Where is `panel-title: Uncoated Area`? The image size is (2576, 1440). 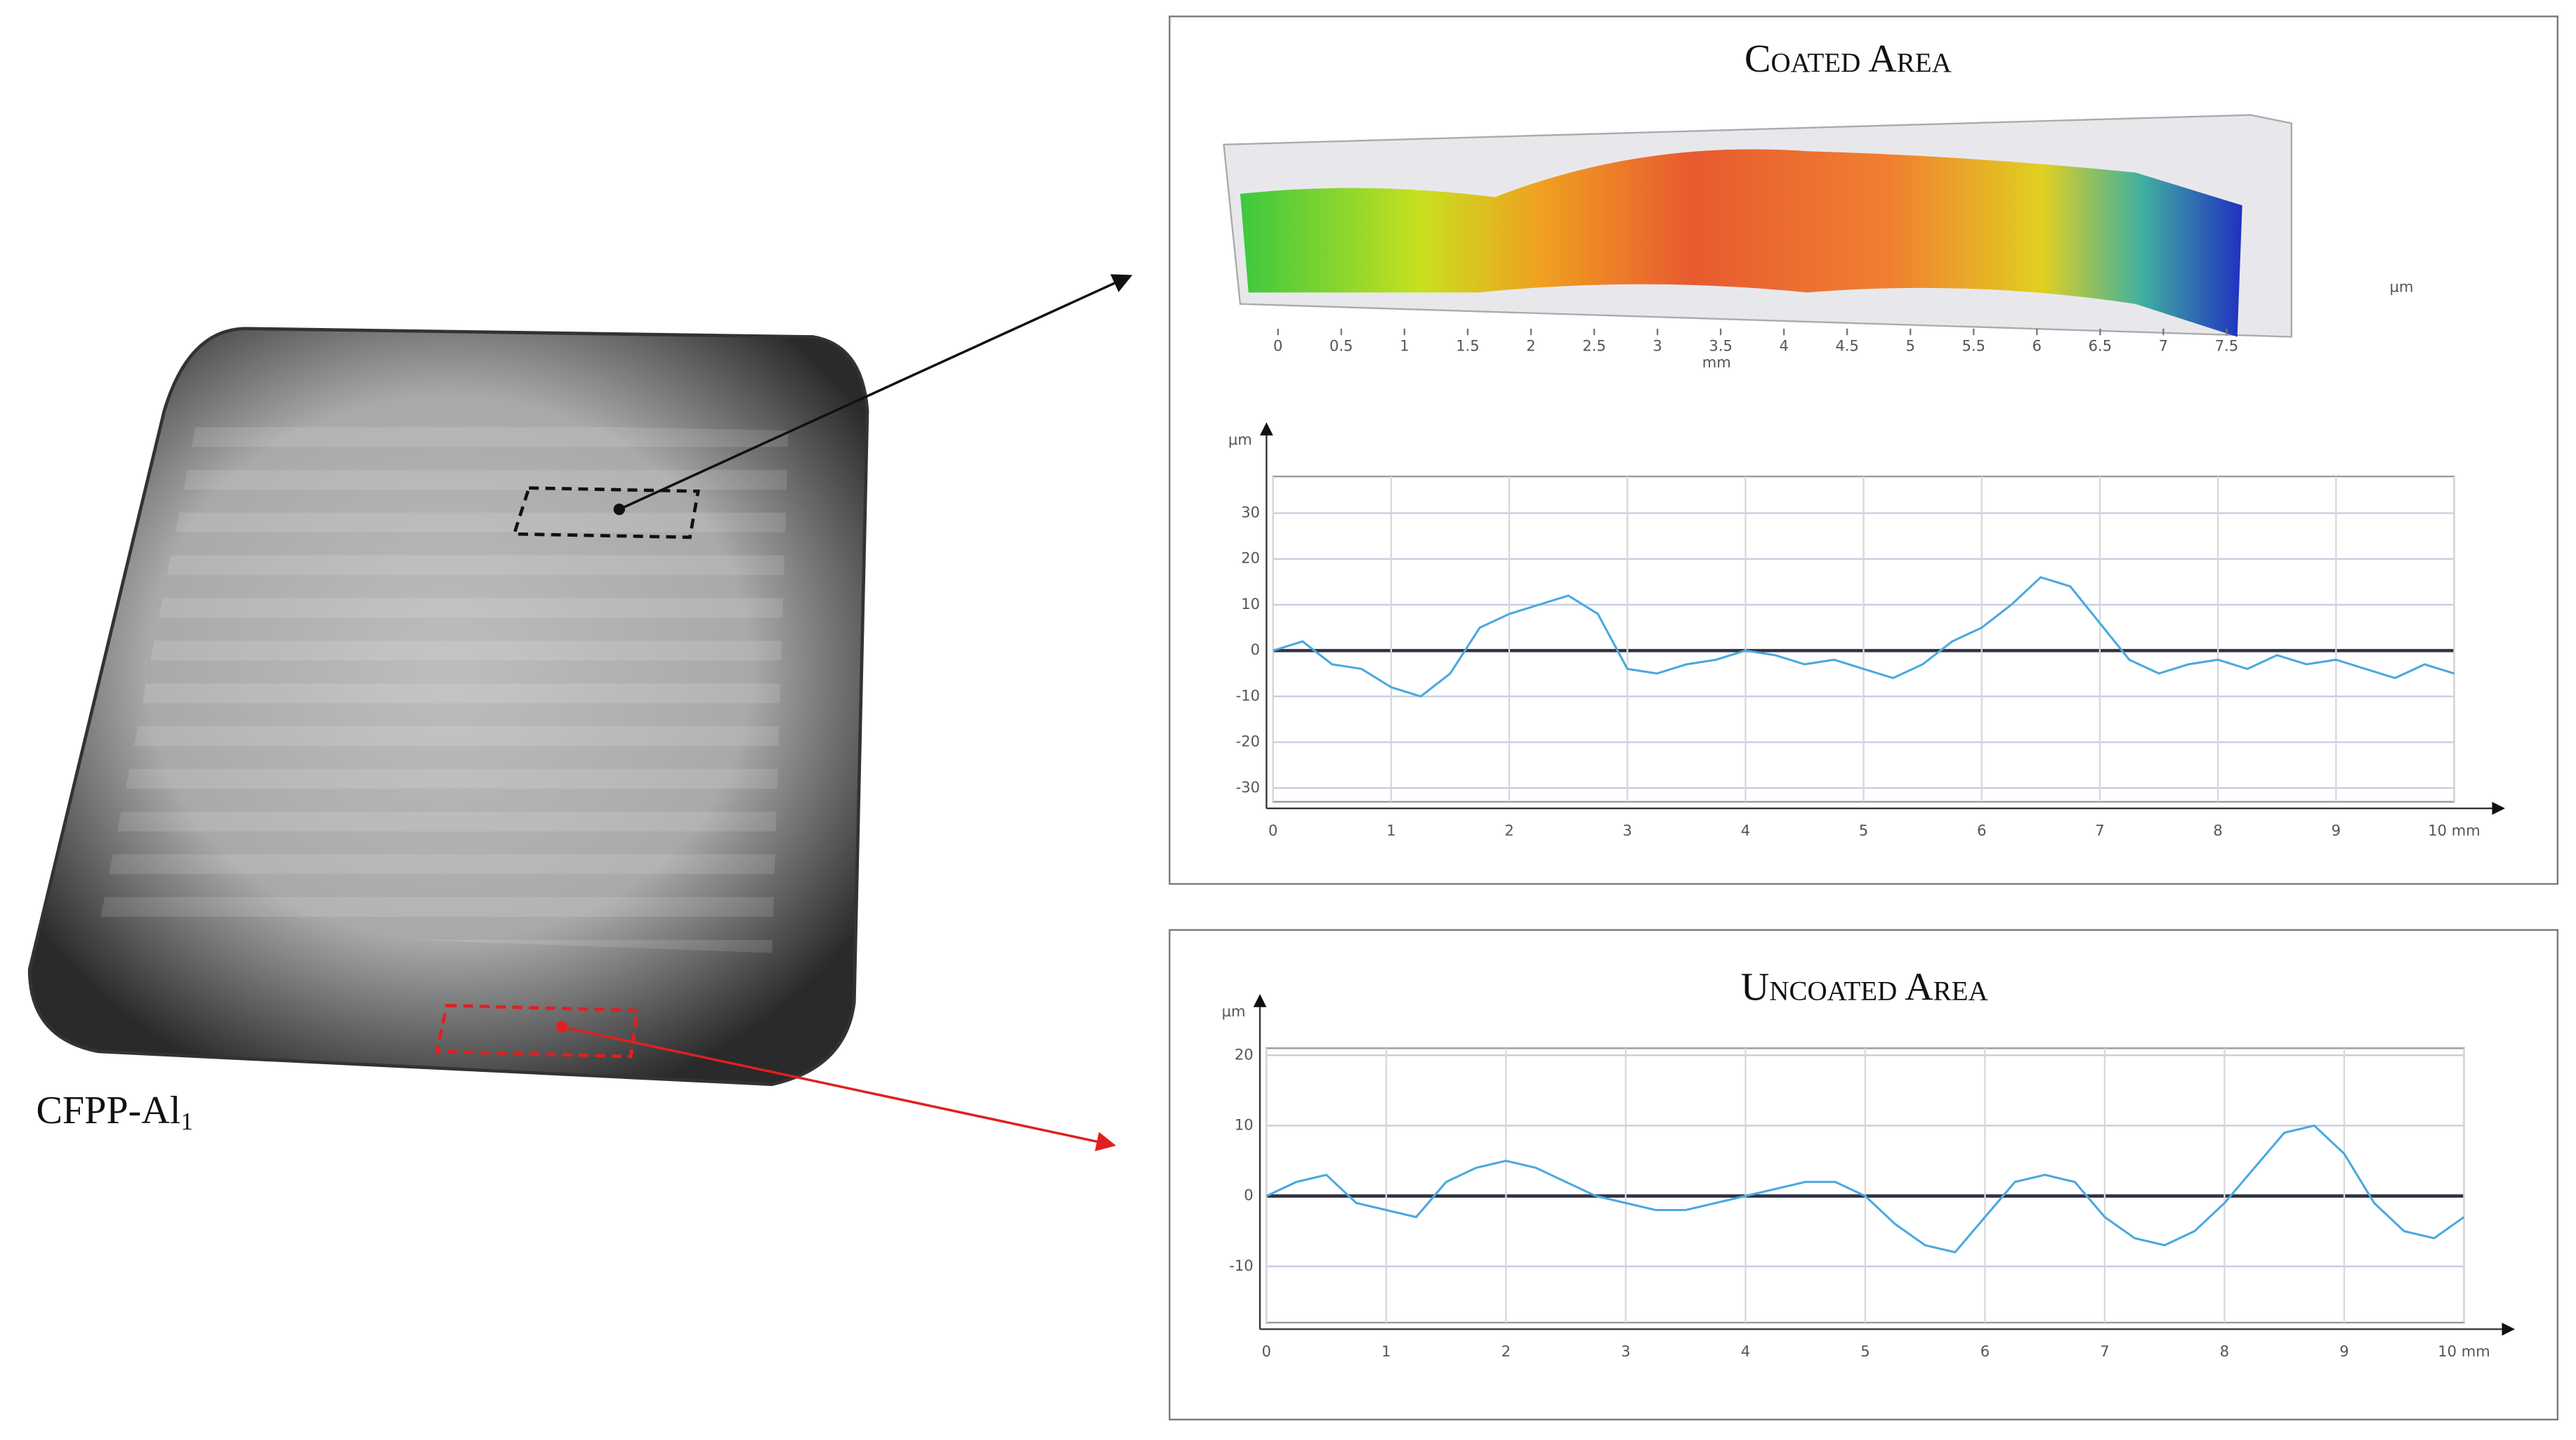
panel-title: Uncoated Area is located at coordinates (1864, 987).